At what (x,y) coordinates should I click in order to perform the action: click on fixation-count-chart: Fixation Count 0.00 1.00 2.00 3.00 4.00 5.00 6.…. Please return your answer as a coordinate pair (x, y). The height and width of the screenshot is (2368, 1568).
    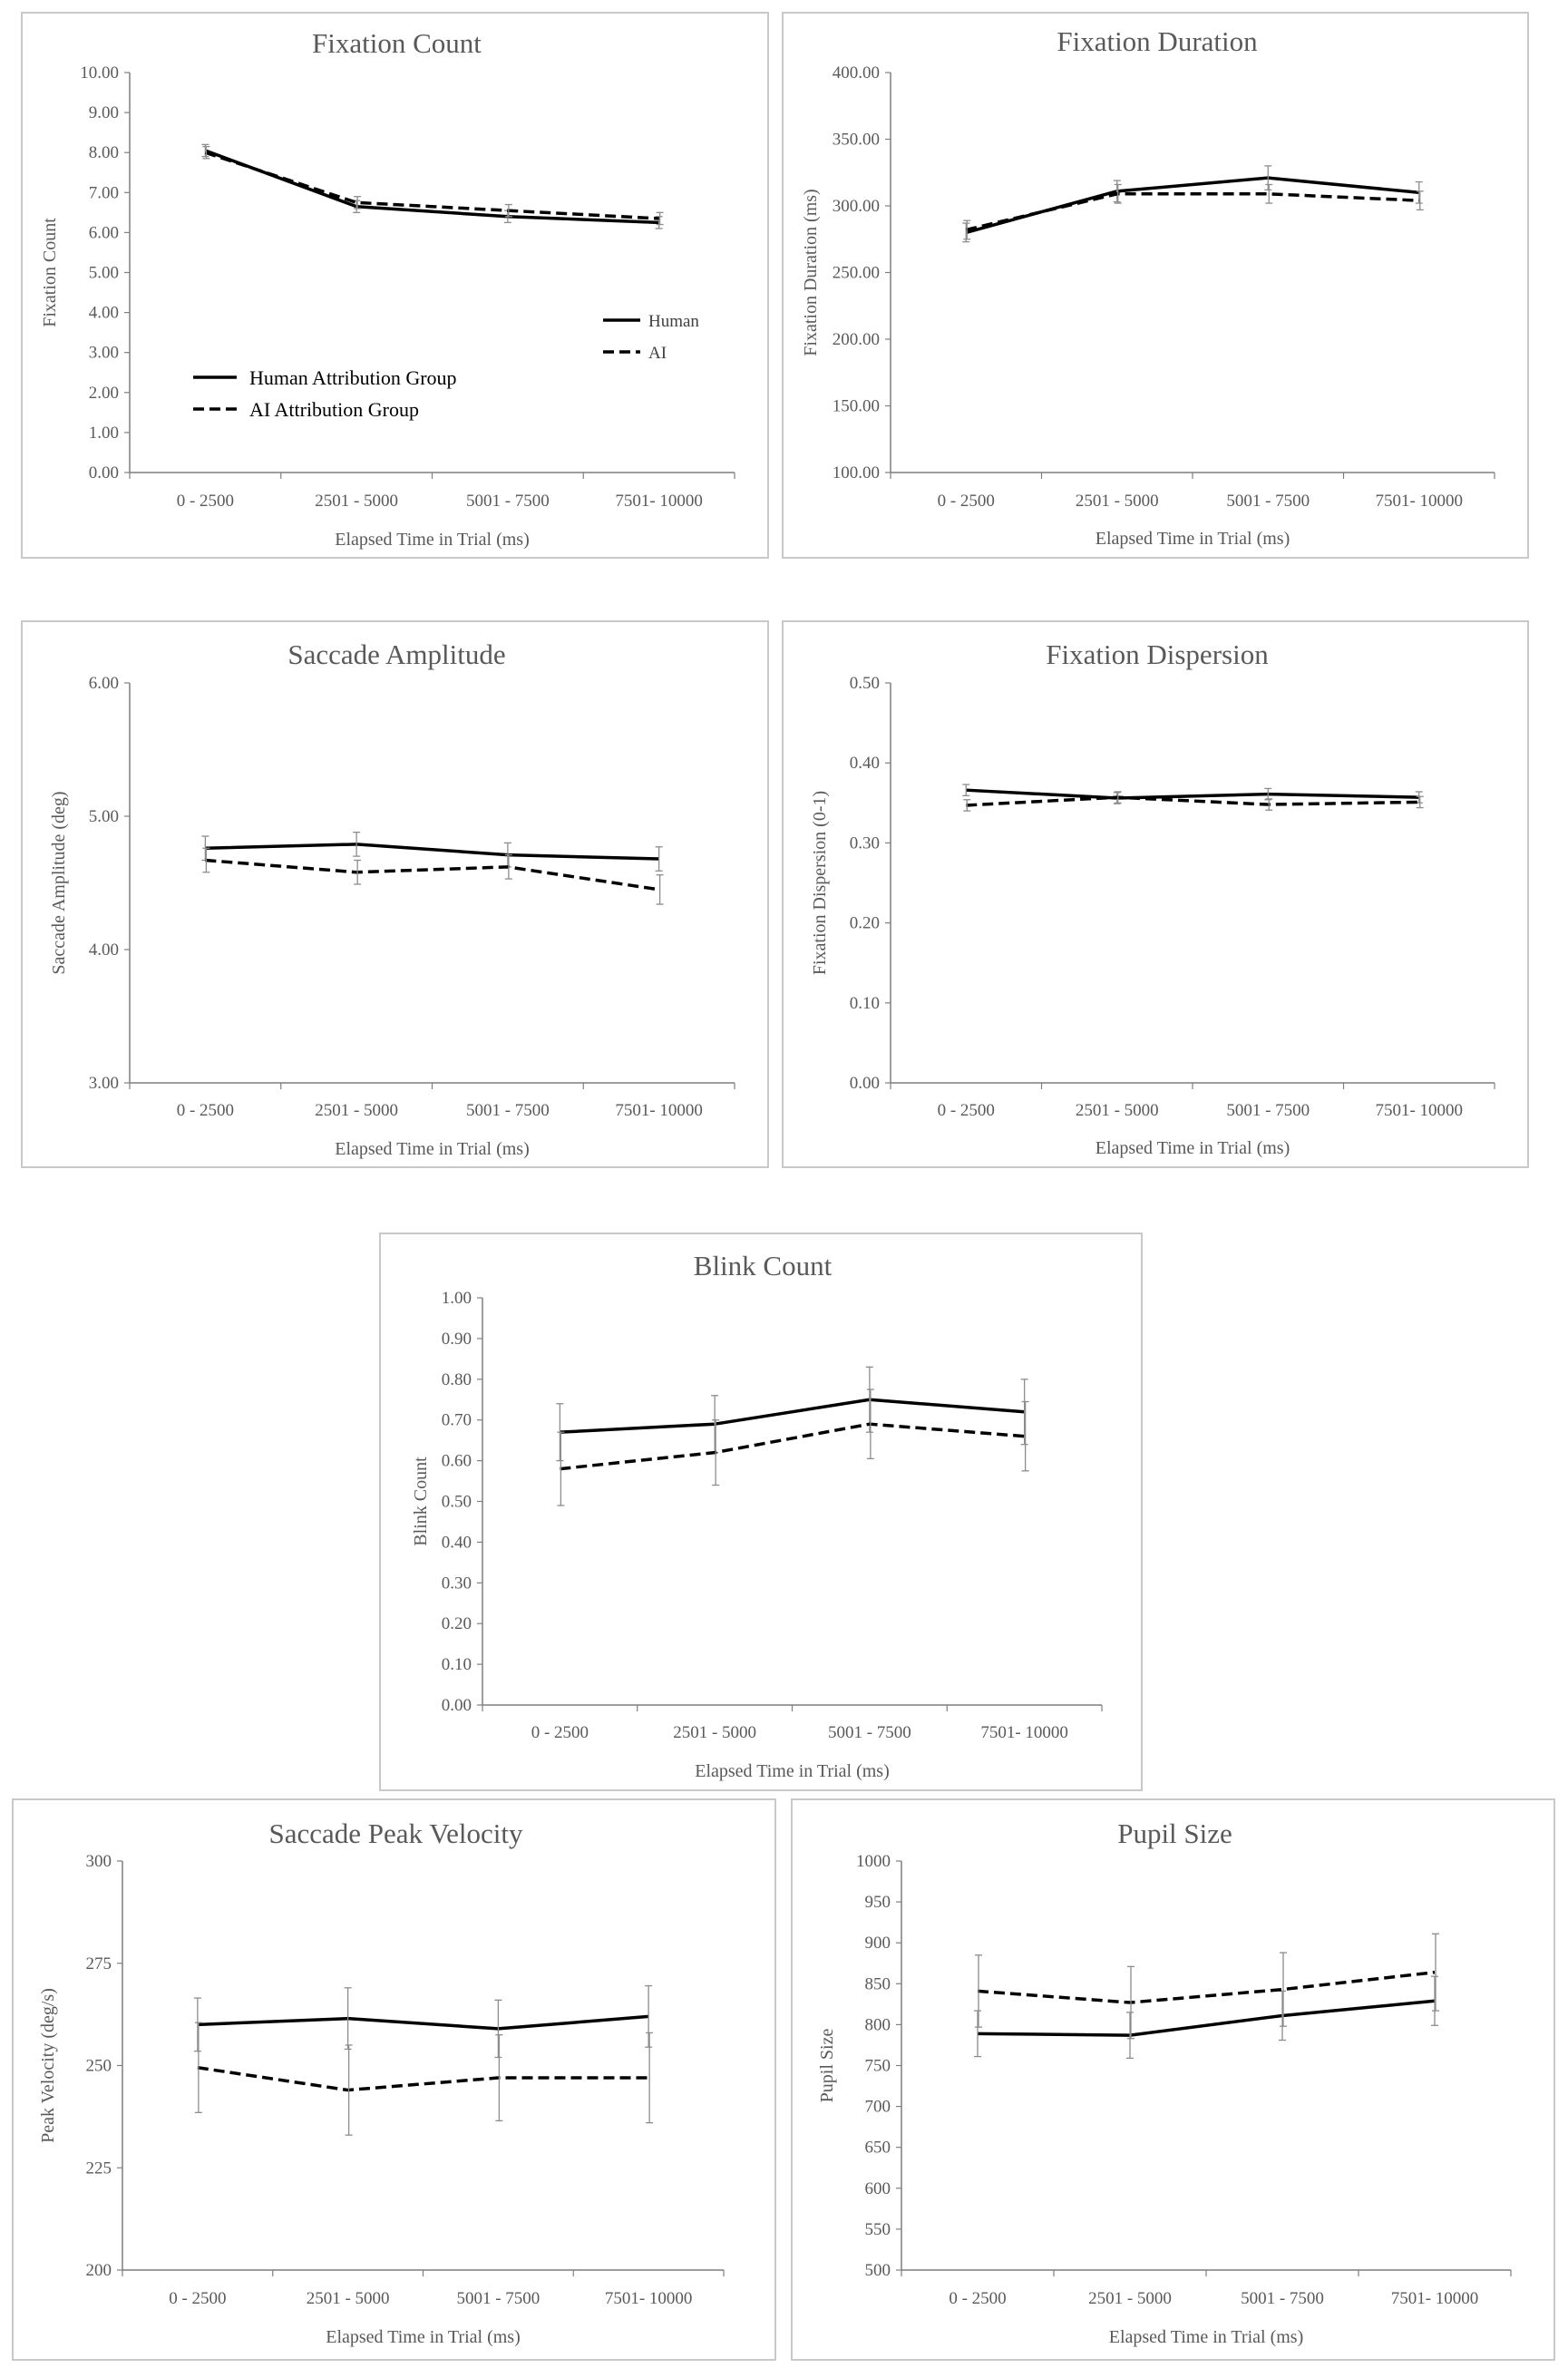
    Looking at the image, I should click on (395, 285).